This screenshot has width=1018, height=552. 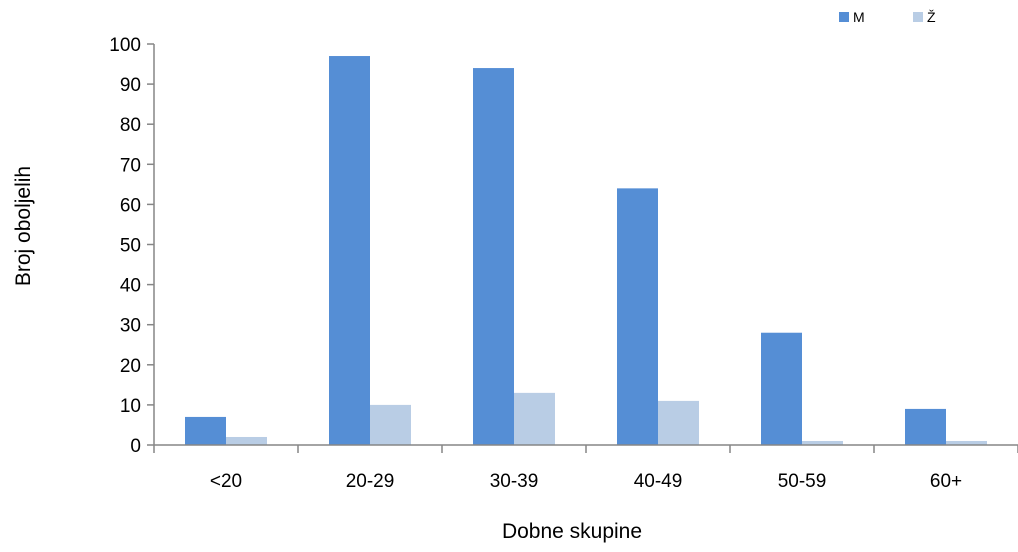 What do you see at coordinates (130, 165) in the screenshot?
I see `y-tick-label-7: 70` at bounding box center [130, 165].